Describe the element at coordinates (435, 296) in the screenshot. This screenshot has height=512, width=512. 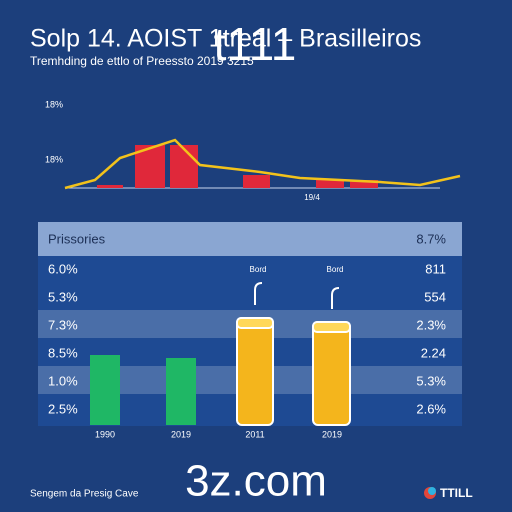
I see `row-cell: 554` at that location.